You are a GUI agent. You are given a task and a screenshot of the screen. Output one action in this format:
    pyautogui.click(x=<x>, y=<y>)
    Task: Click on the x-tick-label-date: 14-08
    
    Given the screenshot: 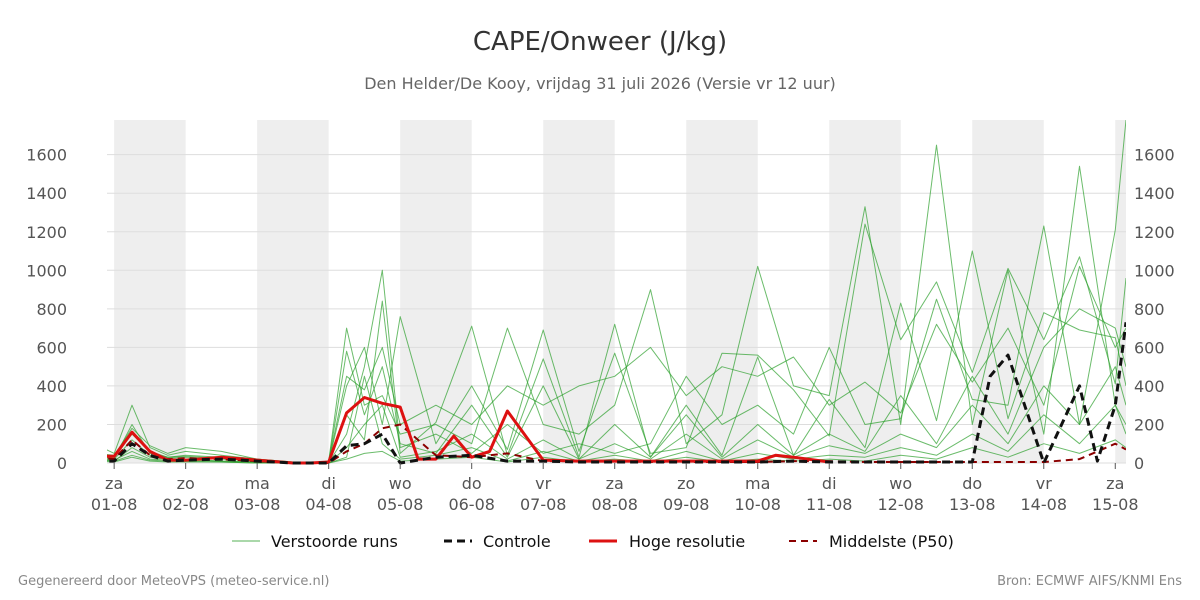 What is the action you would take?
    pyautogui.click(x=1044, y=504)
    